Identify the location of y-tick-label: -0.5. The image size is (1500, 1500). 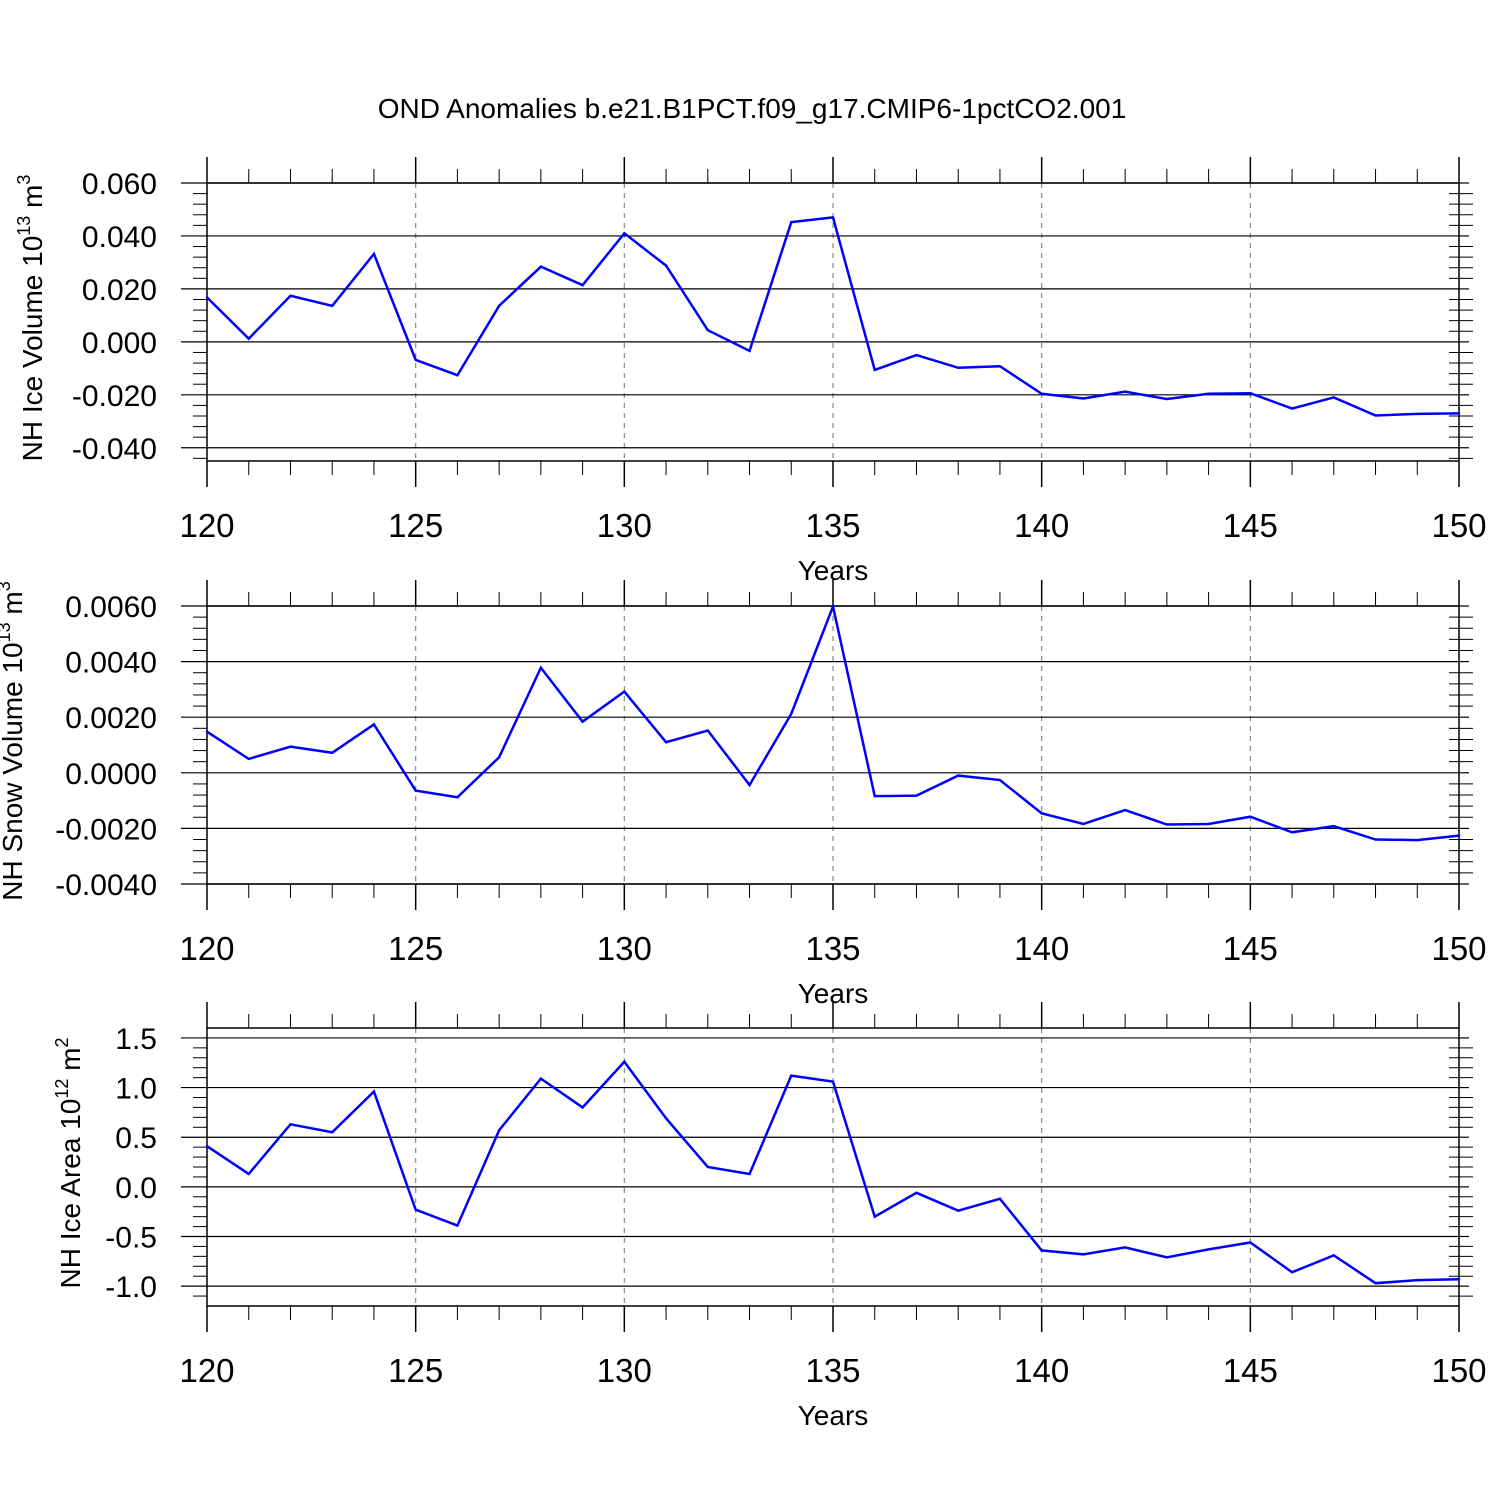
(131, 1238).